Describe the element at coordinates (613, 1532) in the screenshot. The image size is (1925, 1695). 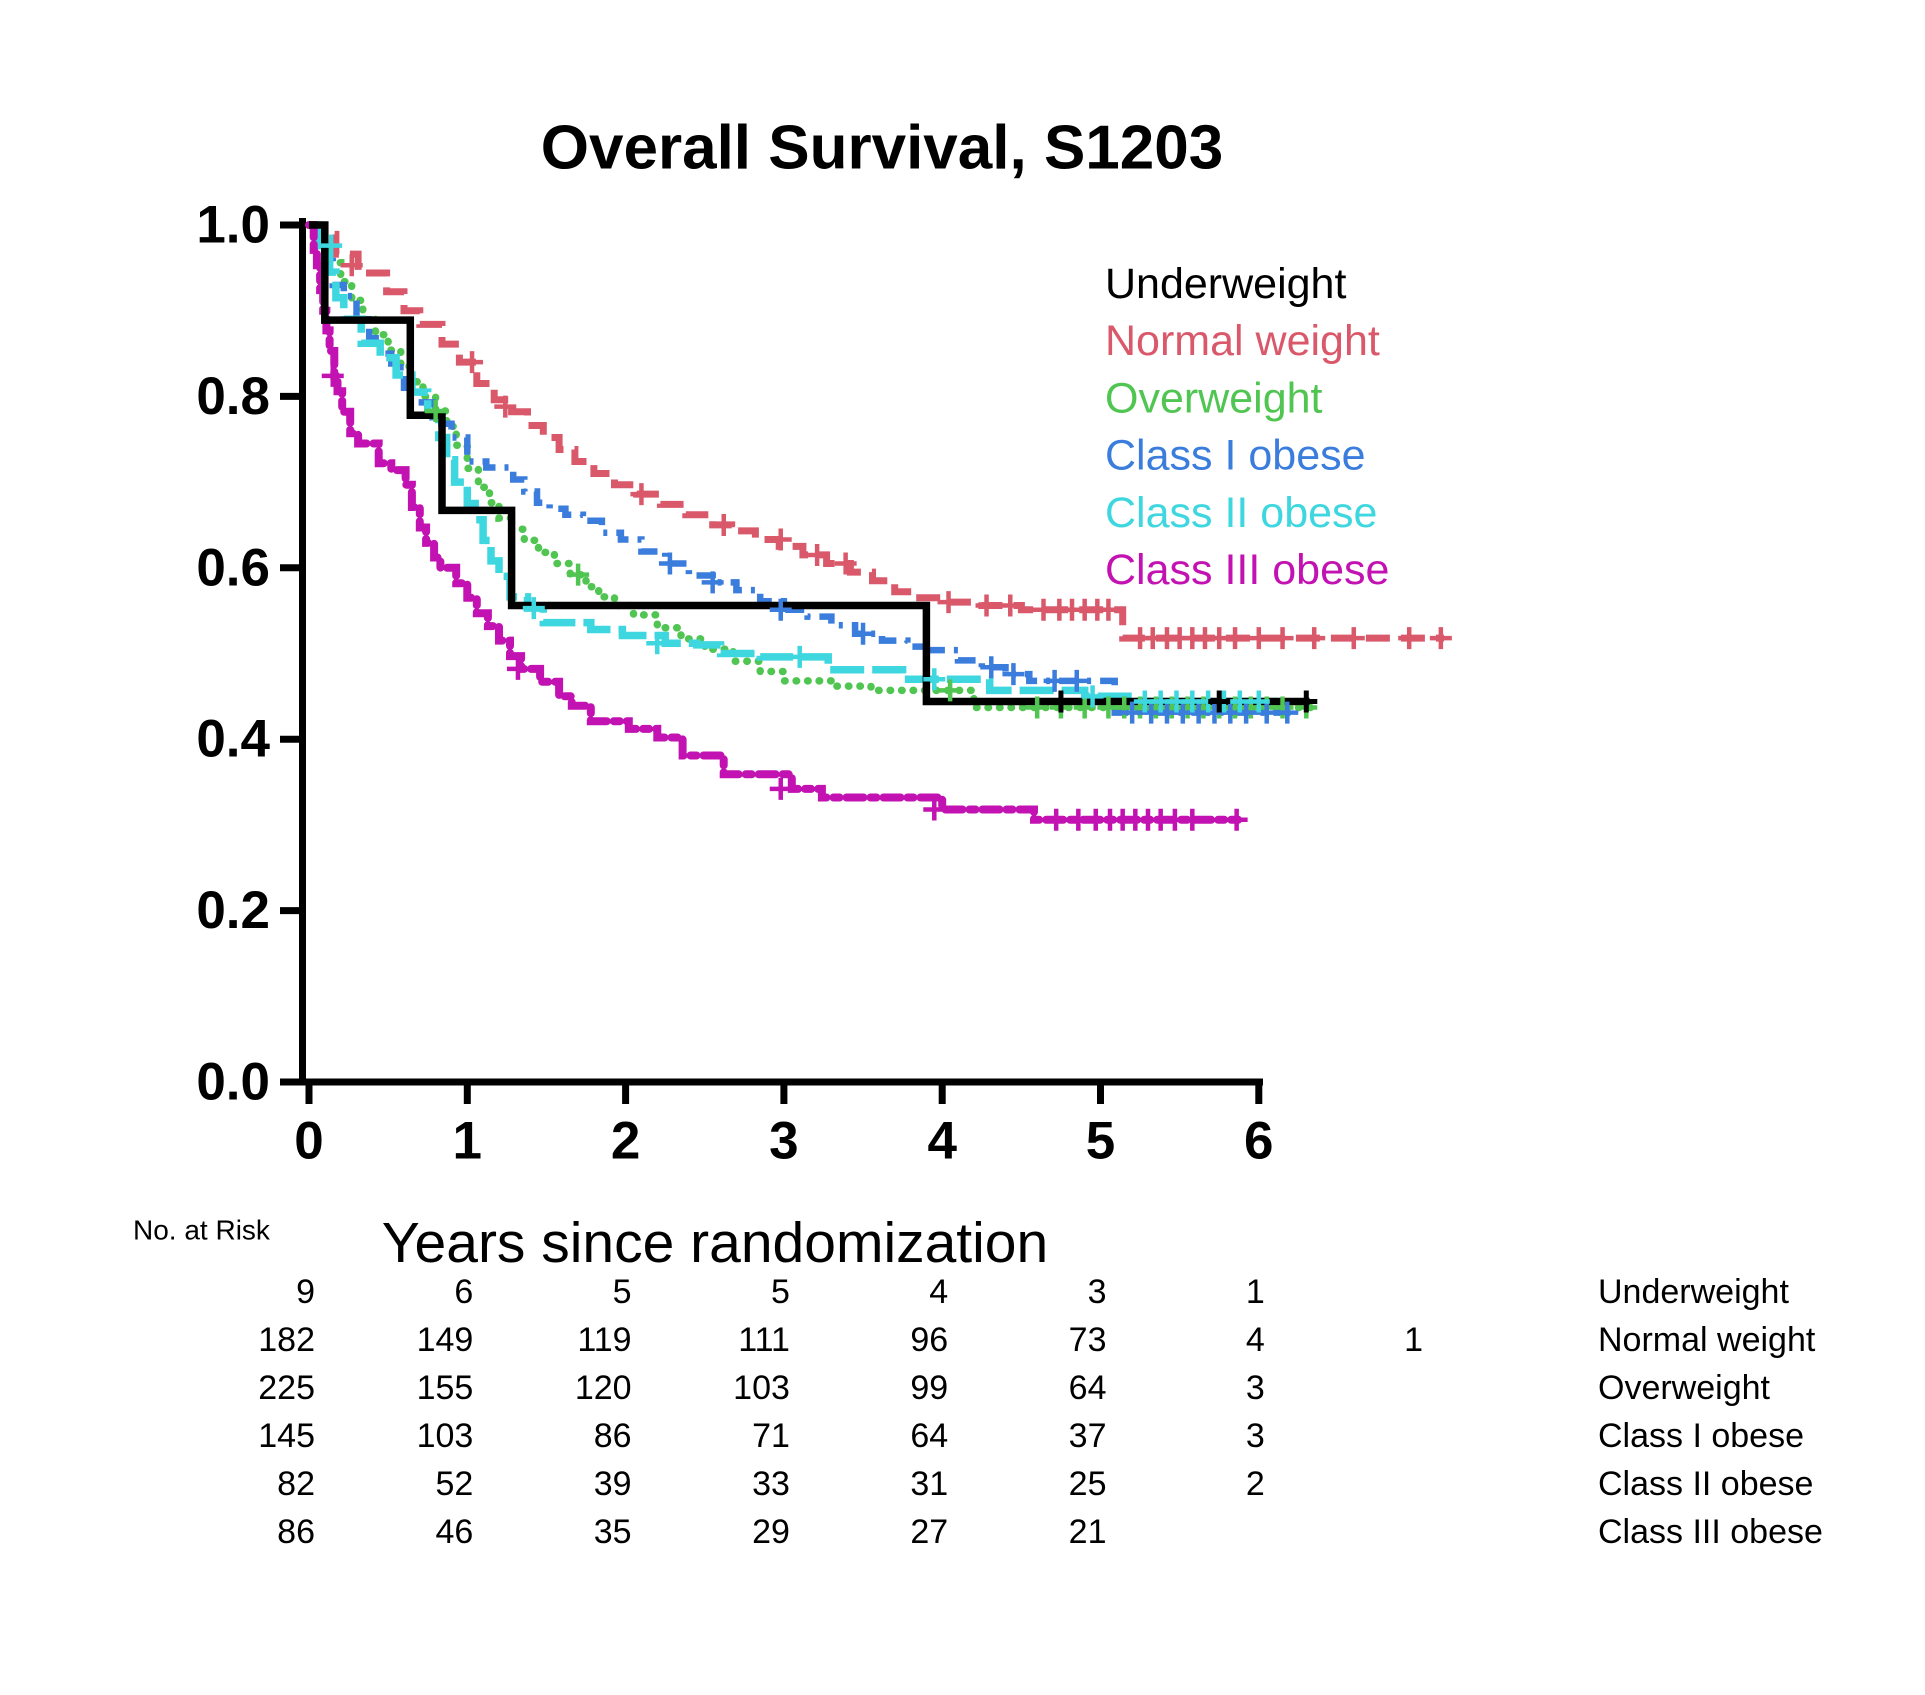
I see `risk-count: 35` at that location.